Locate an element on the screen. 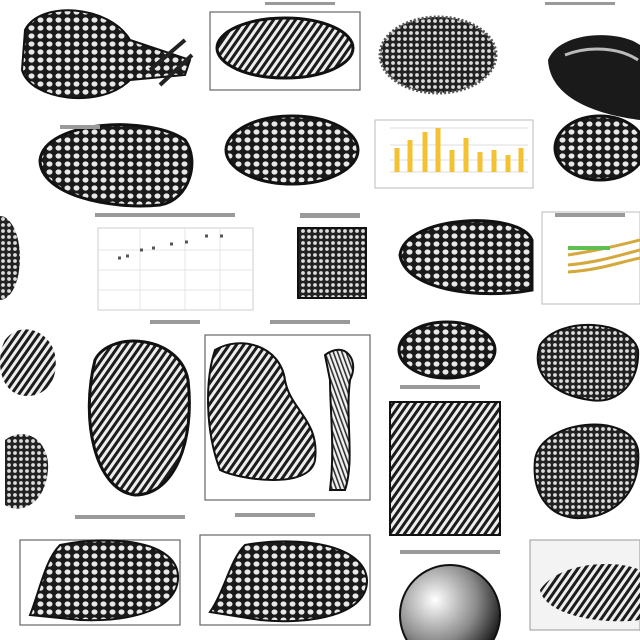 Image resolution: width=640 pixels, height=640 pixels. chart-bars is located at coordinates (459, 150).